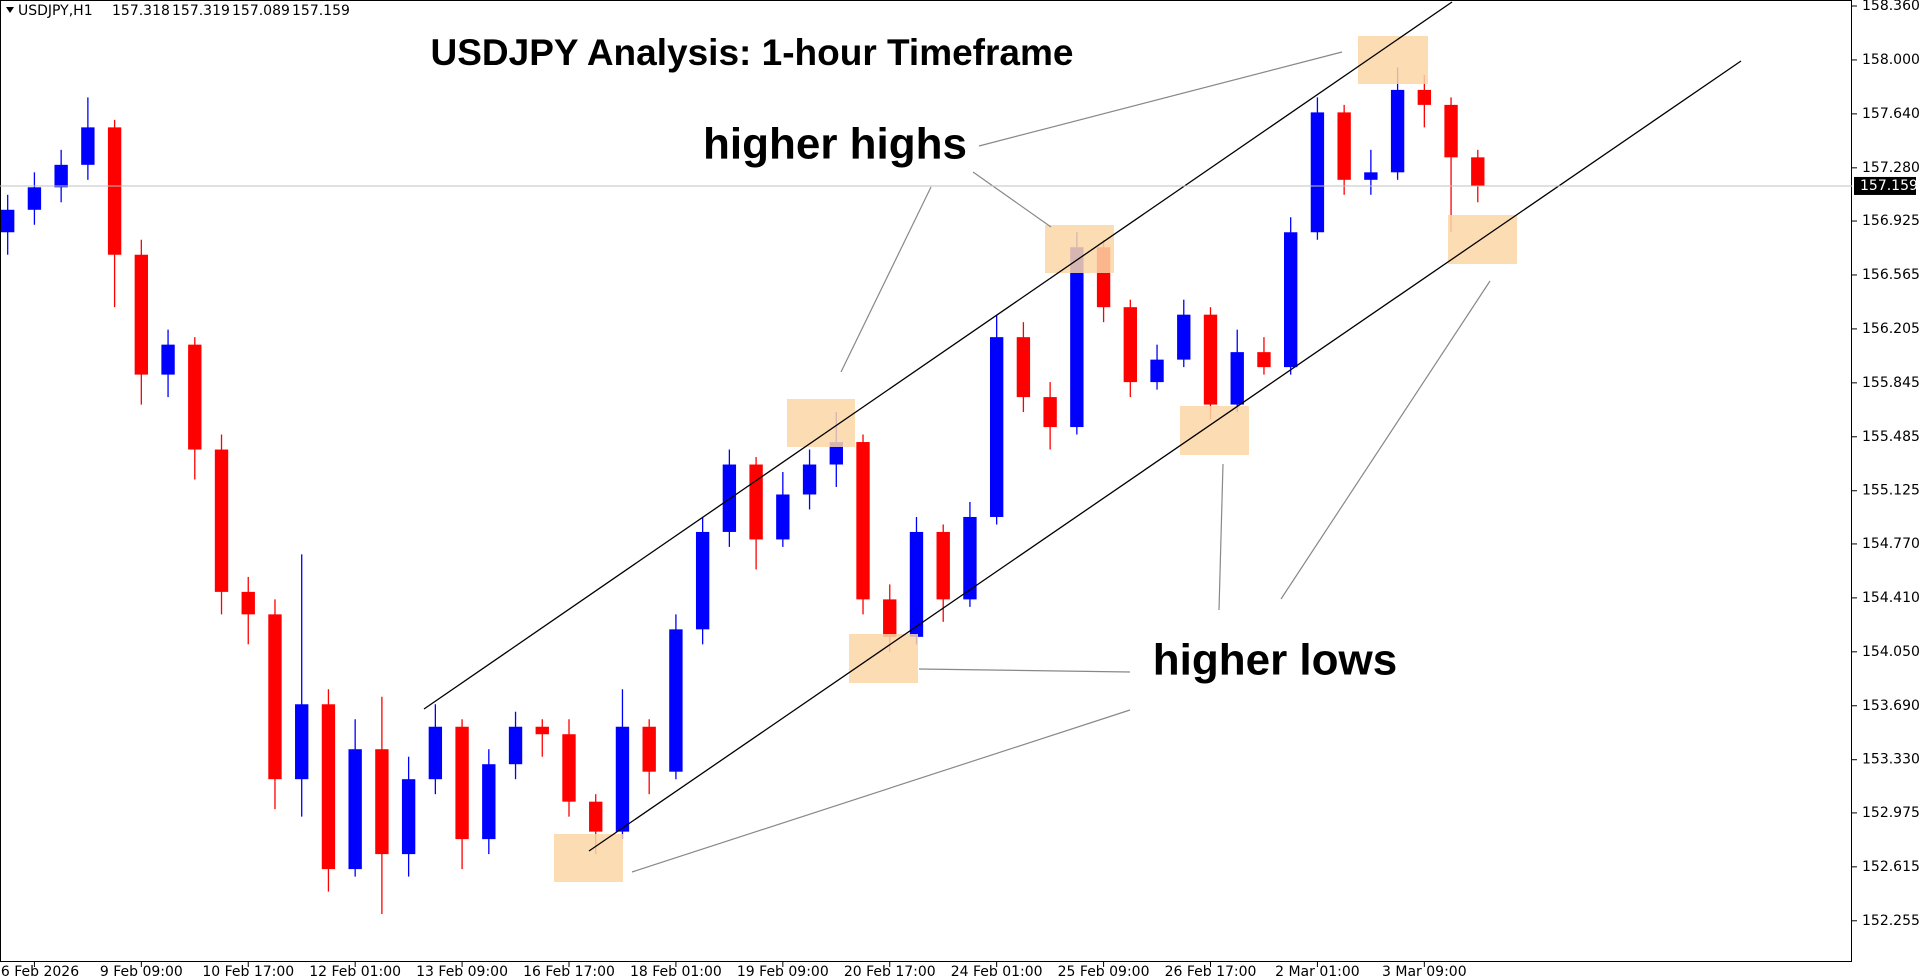 The height and width of the screenshot is (980, 1920). I want to click on x-tick-label: 6 Feb 2026, so click(40, 972).